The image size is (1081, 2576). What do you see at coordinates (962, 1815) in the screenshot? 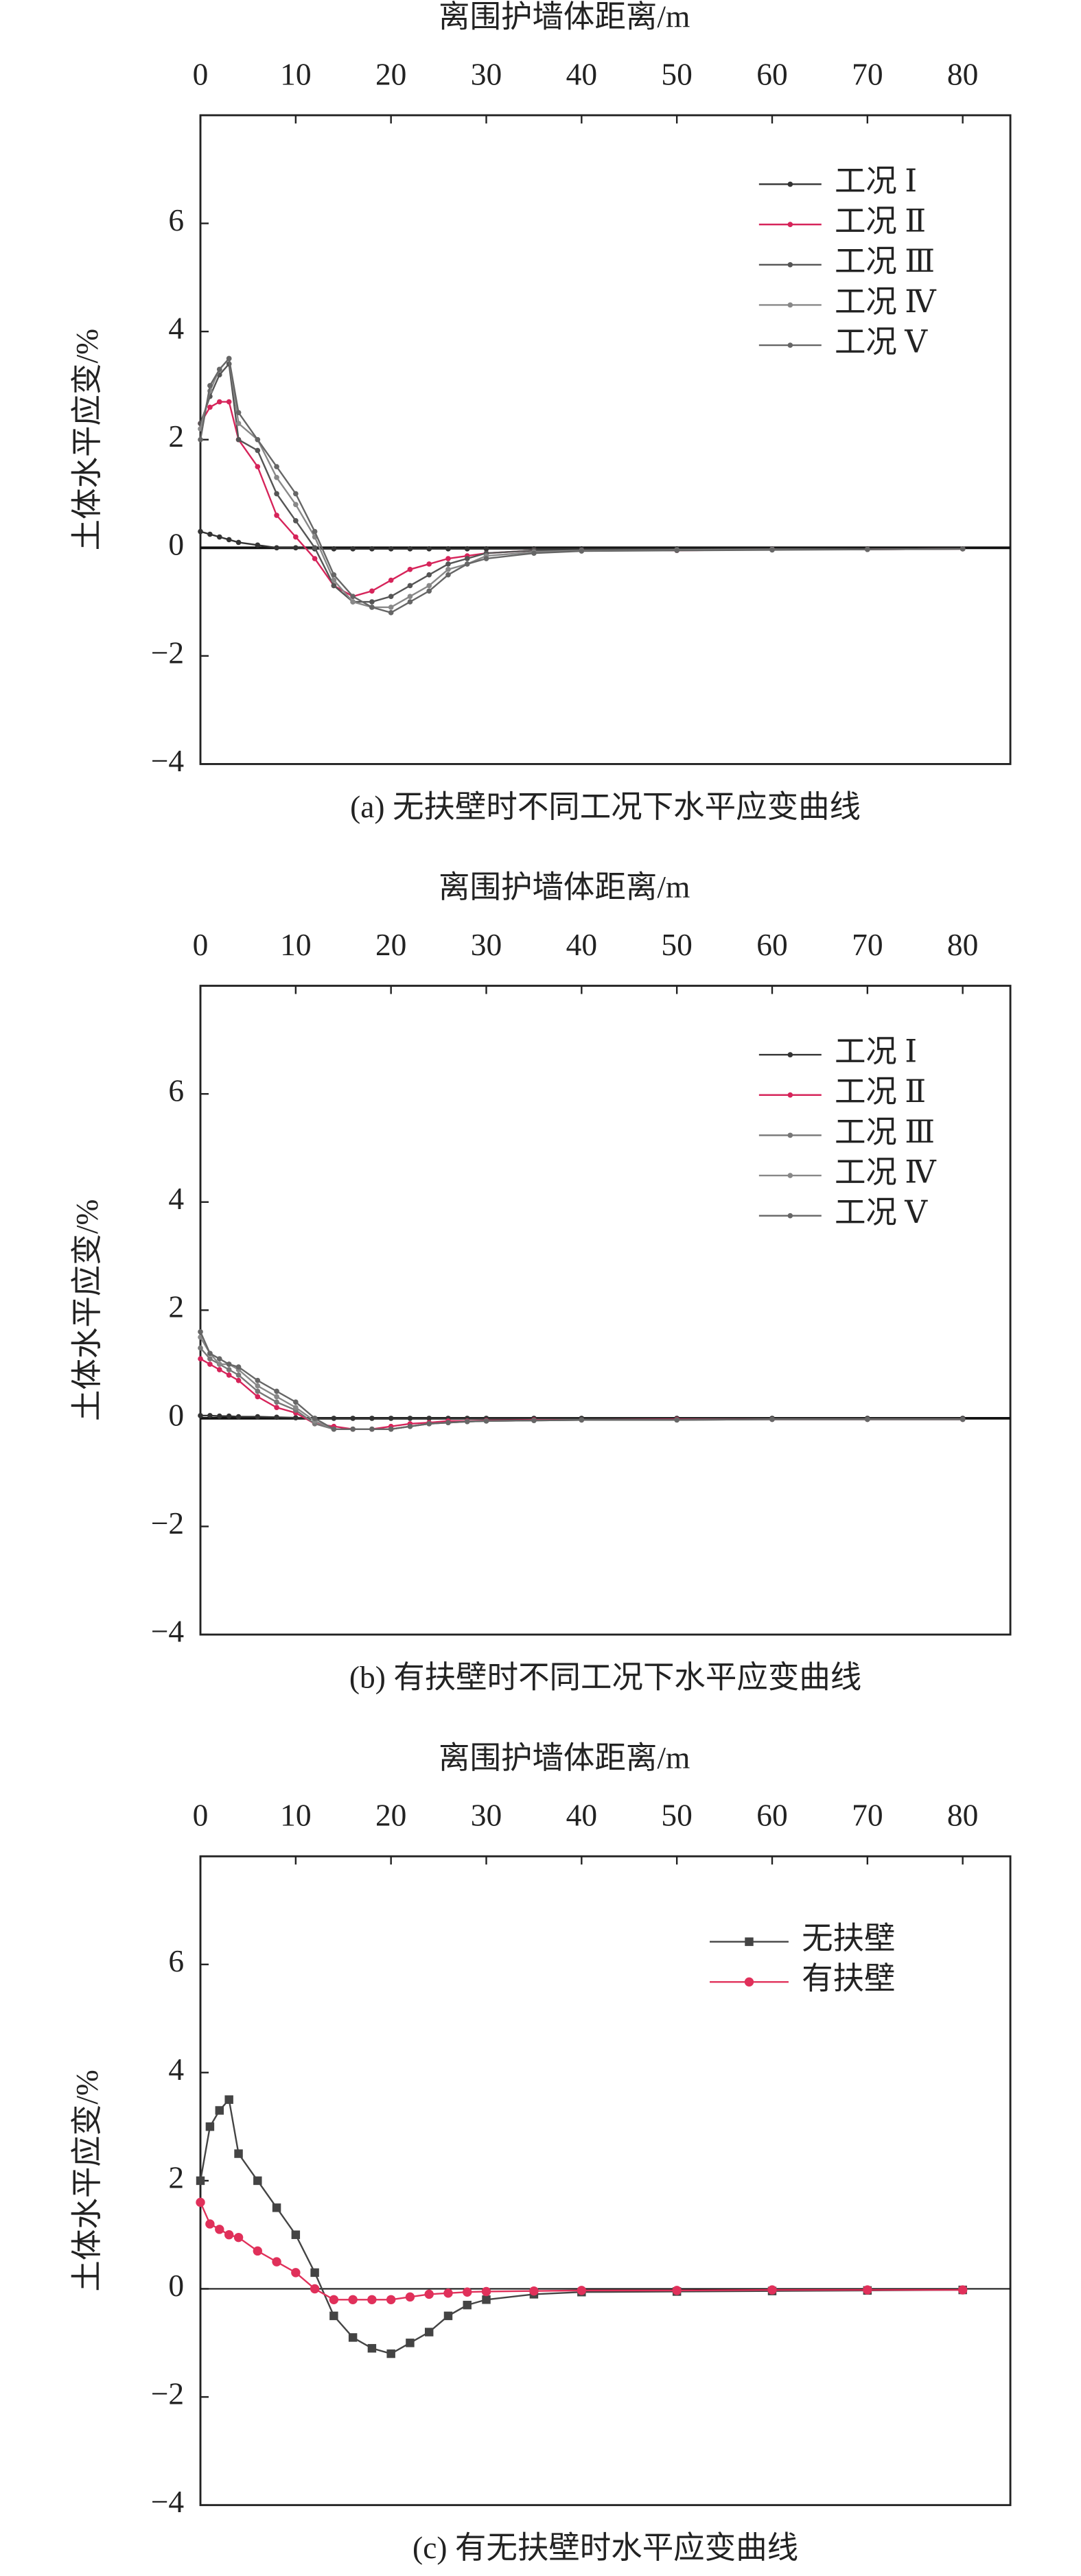
I see `x-tick-label: 80` at bounding box center [962, 1815].